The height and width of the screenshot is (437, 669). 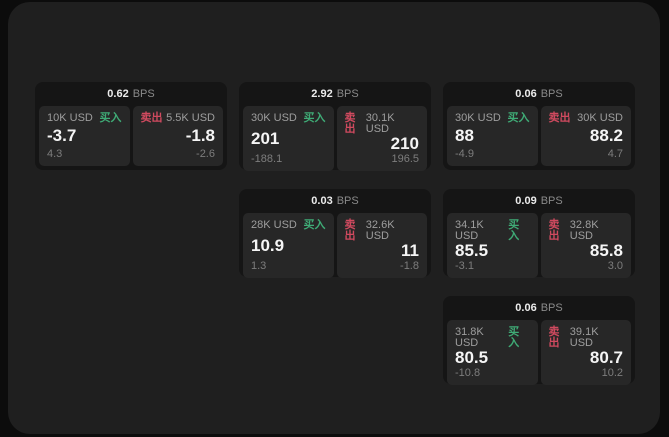 I want to click on buy-panel: 34.1K USD 买入 85.5 -3.1, so click(x=492, y=245).